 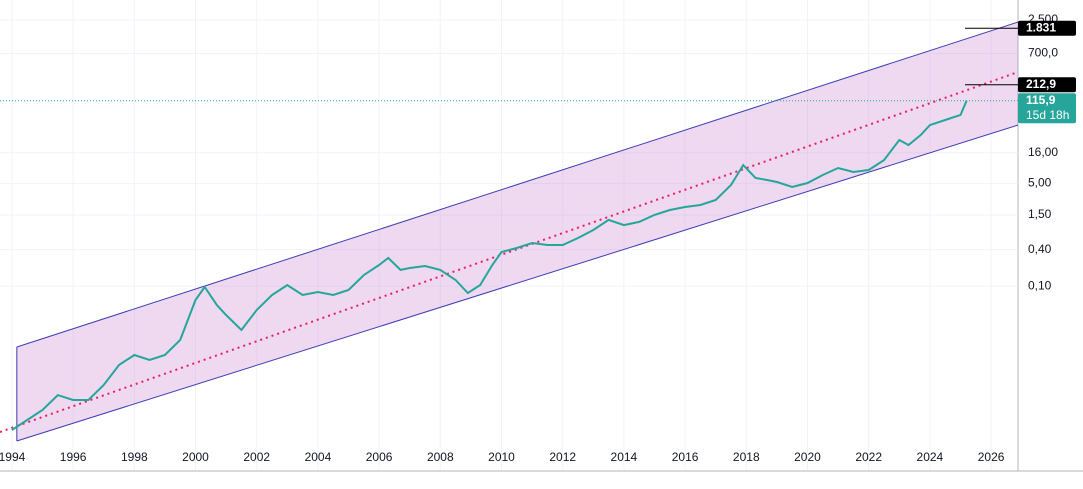 What do you see at coordinates (991, 457) in the screenshot?
I see `x-tick-label: 2026` at bounding box center [991, 457].